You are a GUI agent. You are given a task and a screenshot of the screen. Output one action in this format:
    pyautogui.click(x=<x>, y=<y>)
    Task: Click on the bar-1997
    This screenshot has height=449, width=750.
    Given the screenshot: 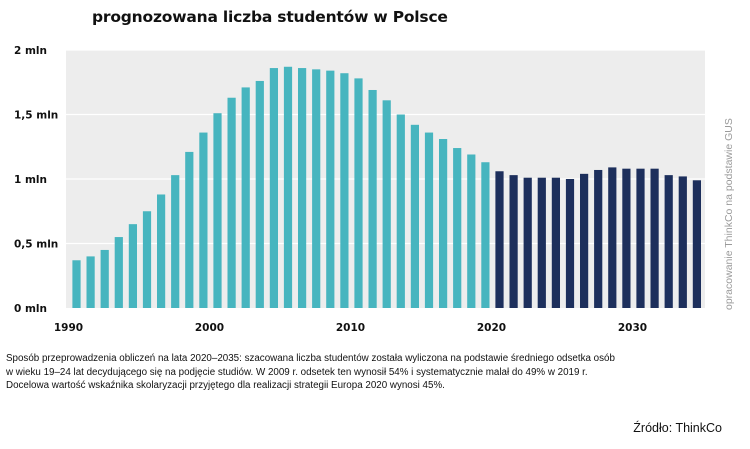 What is the action you would take?
    pyautogui.click(x=175, y=241)
    